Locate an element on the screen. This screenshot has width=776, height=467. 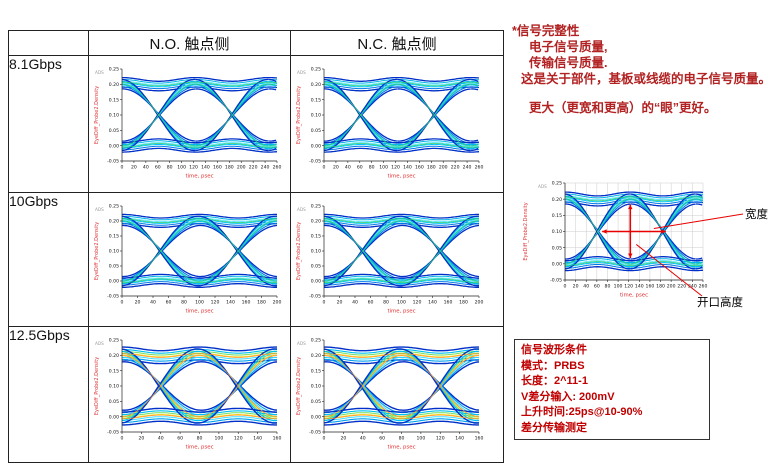
row-label-8.1gbps: 8.1Gbps is located at coordinates (48, 124).